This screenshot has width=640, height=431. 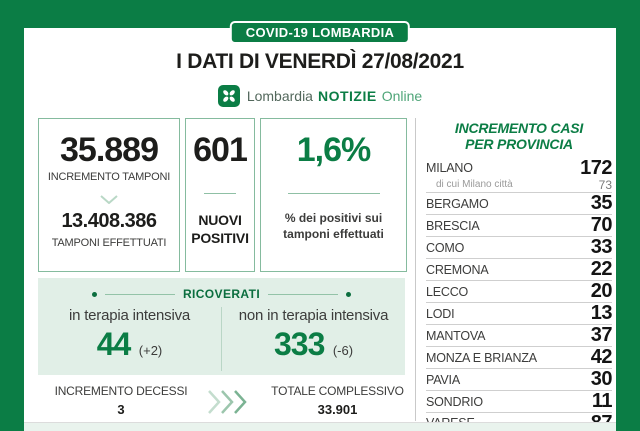 What do you see at coordinates (337, 391) in the screenshot?
I see `totale-complessivo-label: TOTALE COMPLESSIVO` at bounding box center [337, 391].